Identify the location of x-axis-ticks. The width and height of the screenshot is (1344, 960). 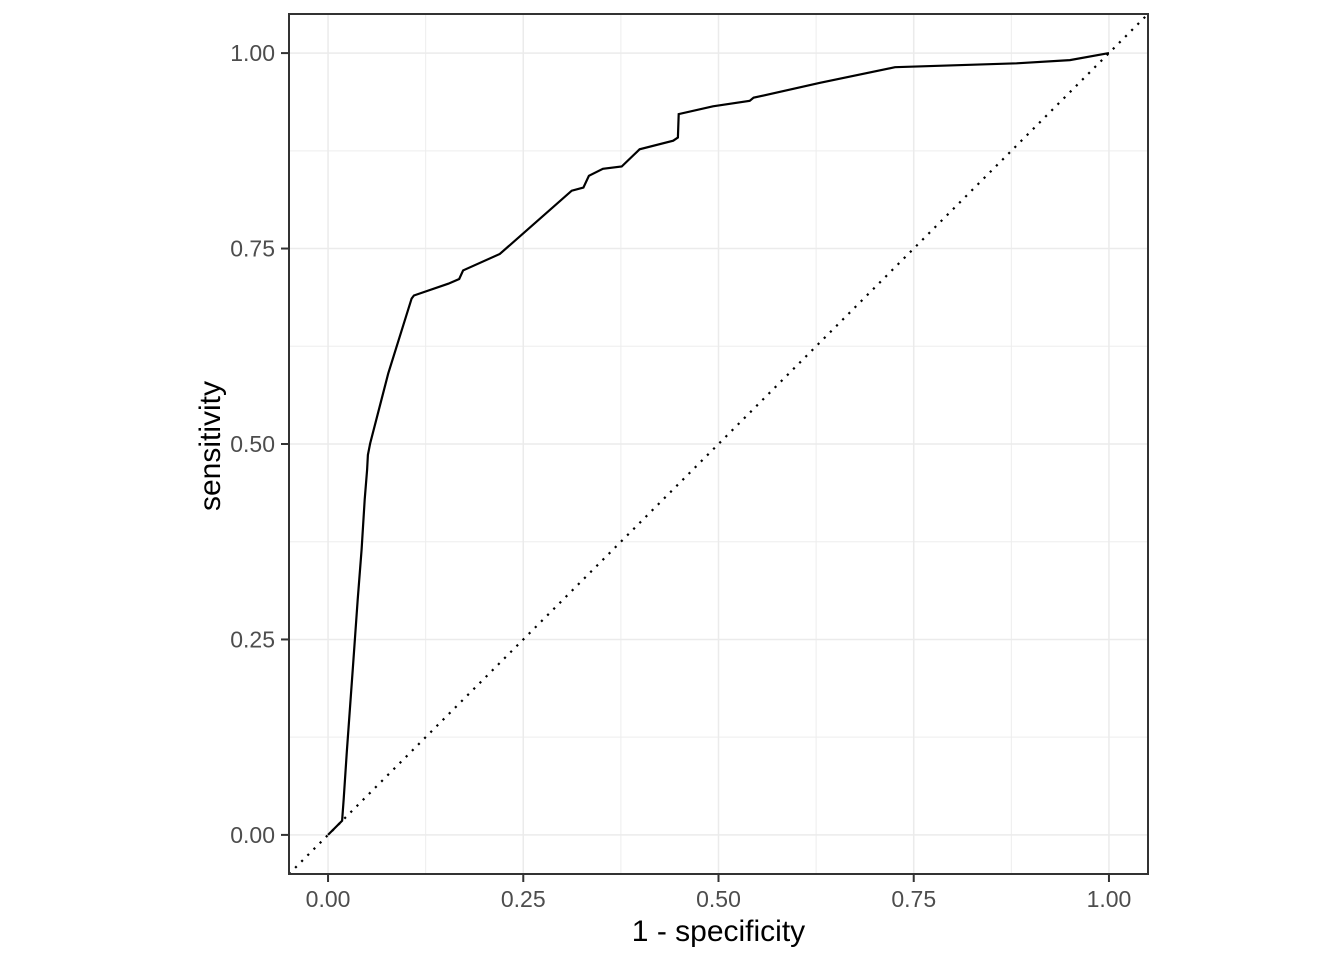
(718, 878).